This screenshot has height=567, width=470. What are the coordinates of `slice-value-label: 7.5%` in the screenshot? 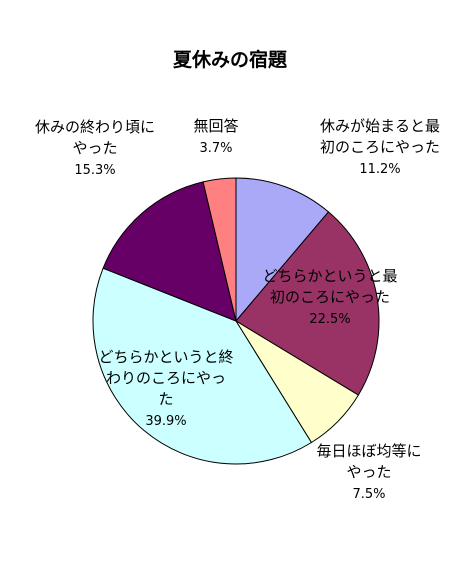 It's located at (368, 494).